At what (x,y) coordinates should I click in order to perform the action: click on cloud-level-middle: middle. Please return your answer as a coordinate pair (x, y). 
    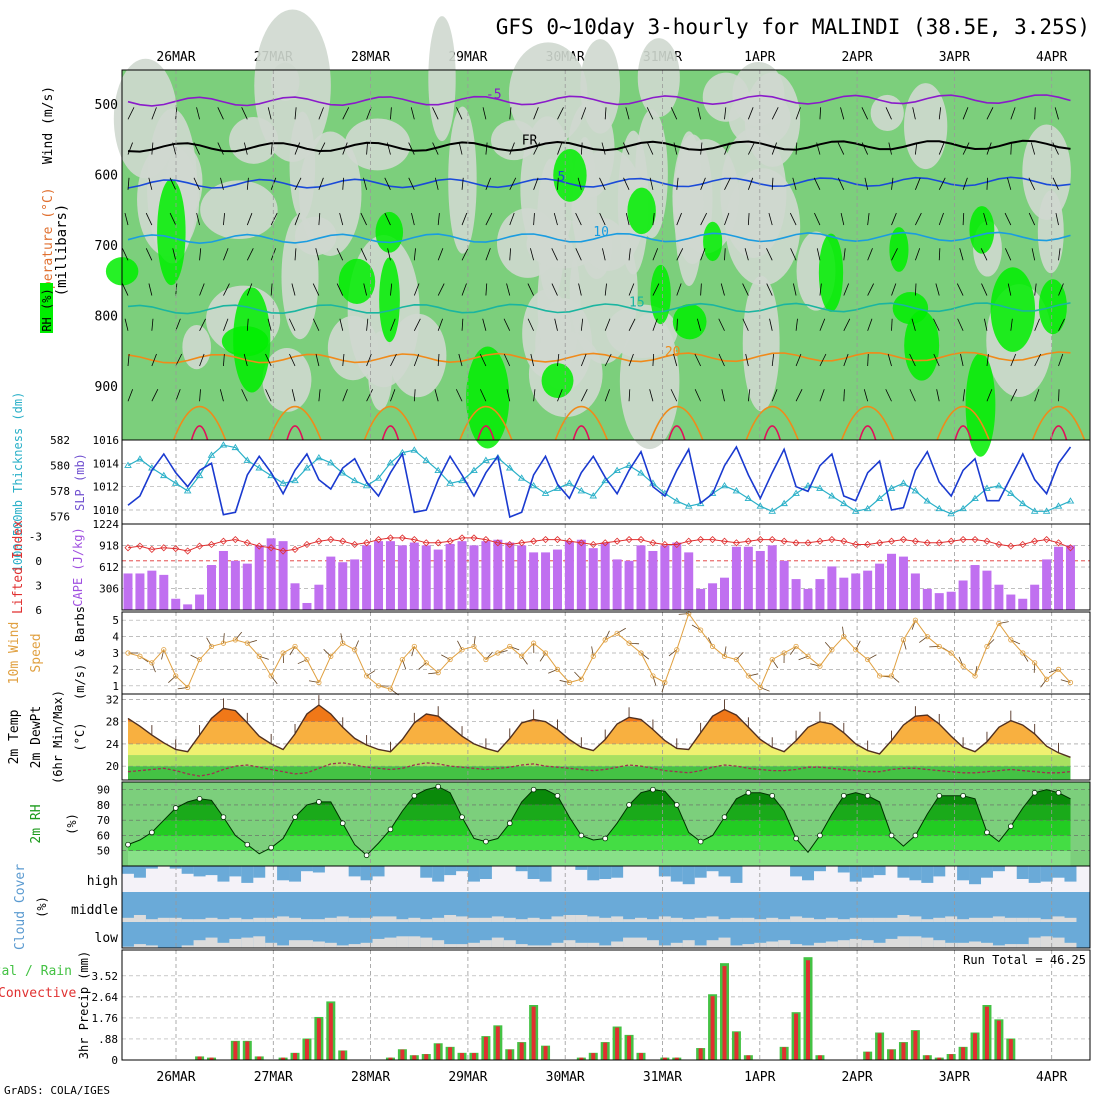
    Looking at the image, I should click on (94, 910).